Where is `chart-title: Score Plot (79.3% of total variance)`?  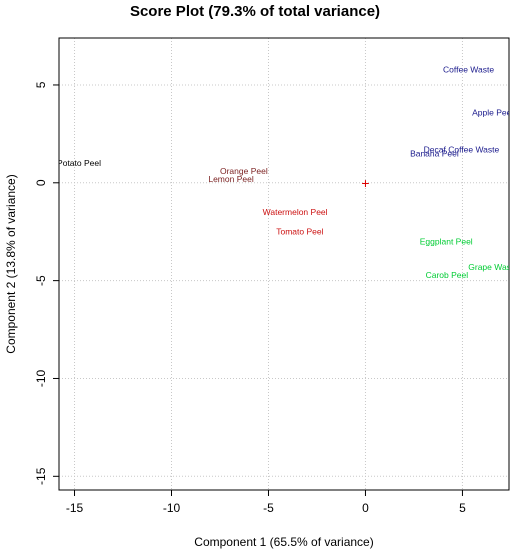 chart-title: Score Plot (79.3% of total variance) is located at coordinates (255, 11).